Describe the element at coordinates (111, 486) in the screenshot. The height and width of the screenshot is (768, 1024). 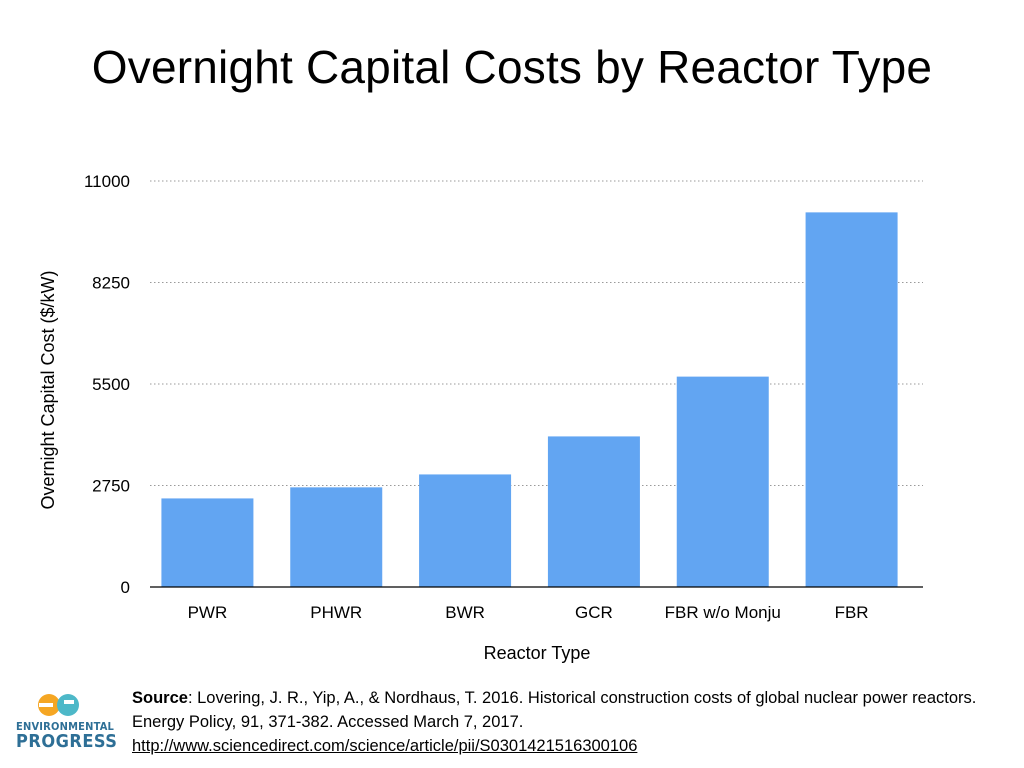
I see `y-tick-label: 2750` at that location.